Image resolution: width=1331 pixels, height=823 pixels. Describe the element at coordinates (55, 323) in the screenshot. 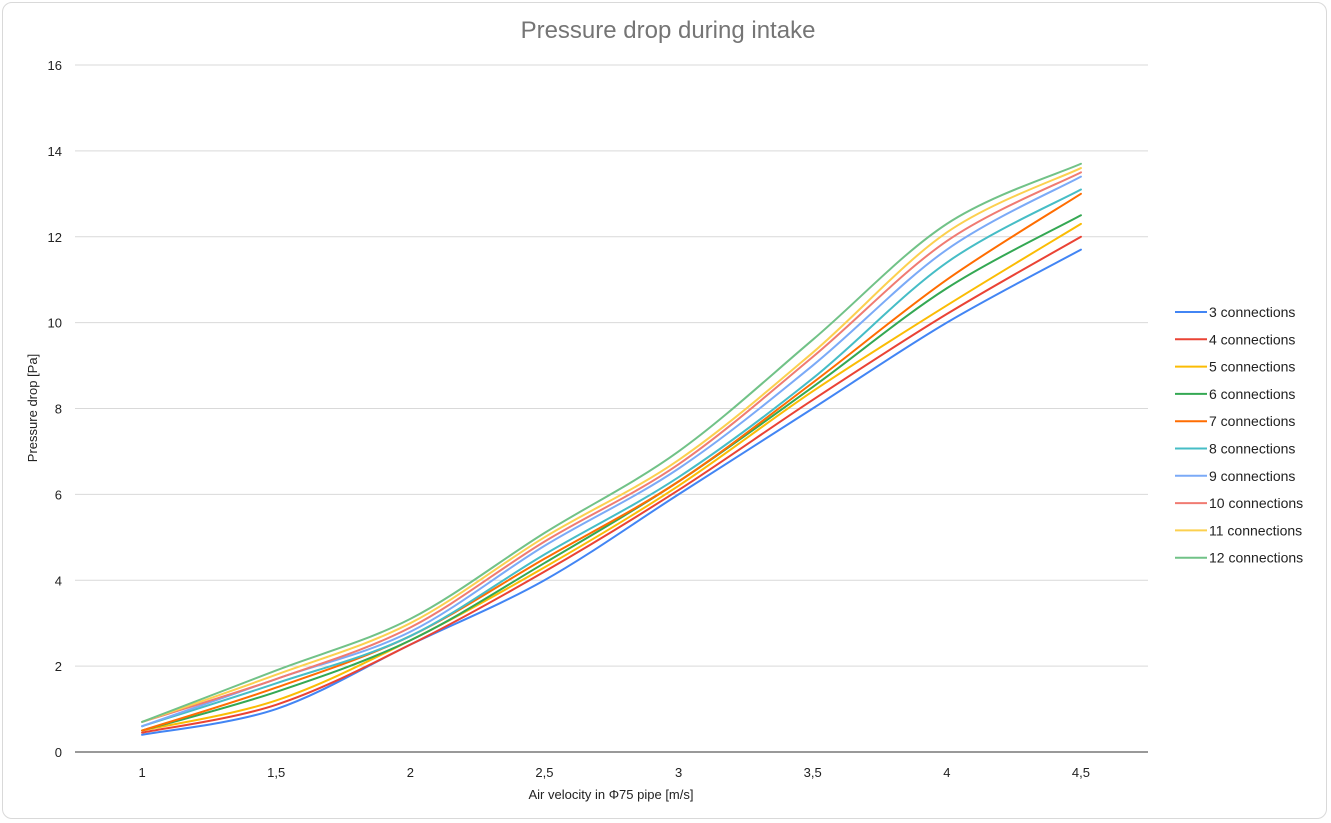

I see `y-tick-label: 10` at that location.